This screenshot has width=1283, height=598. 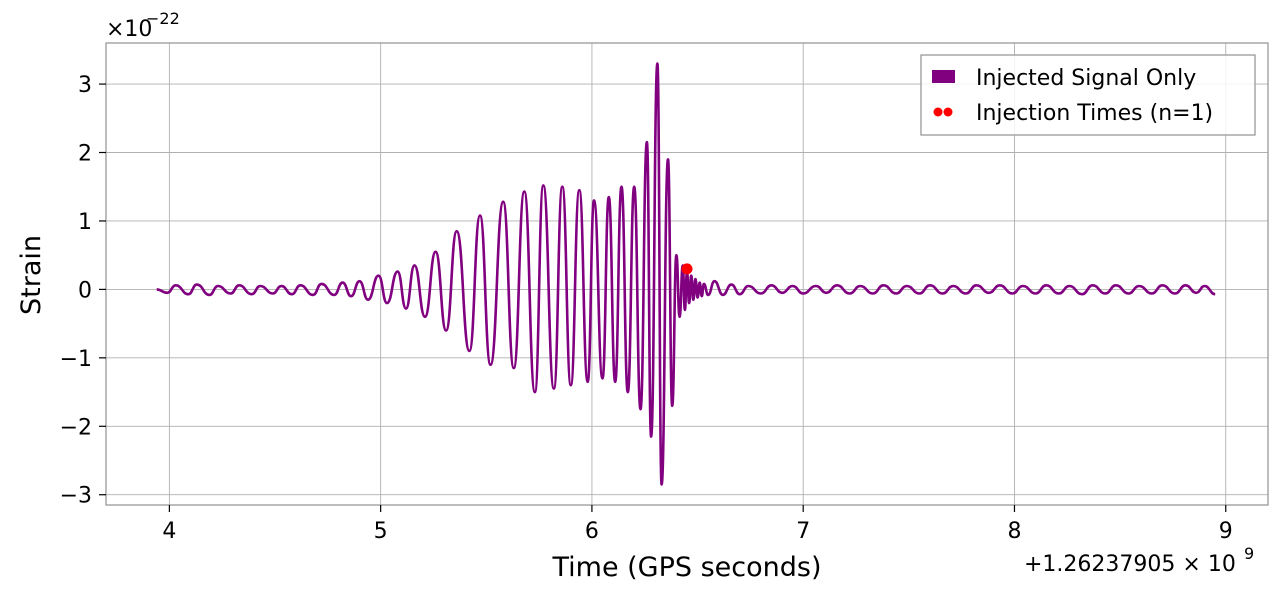 What do you see at coordinates (85, 85) in the screenshot?
I see `y-tick-label: 3` at bounding box center [85, 85].